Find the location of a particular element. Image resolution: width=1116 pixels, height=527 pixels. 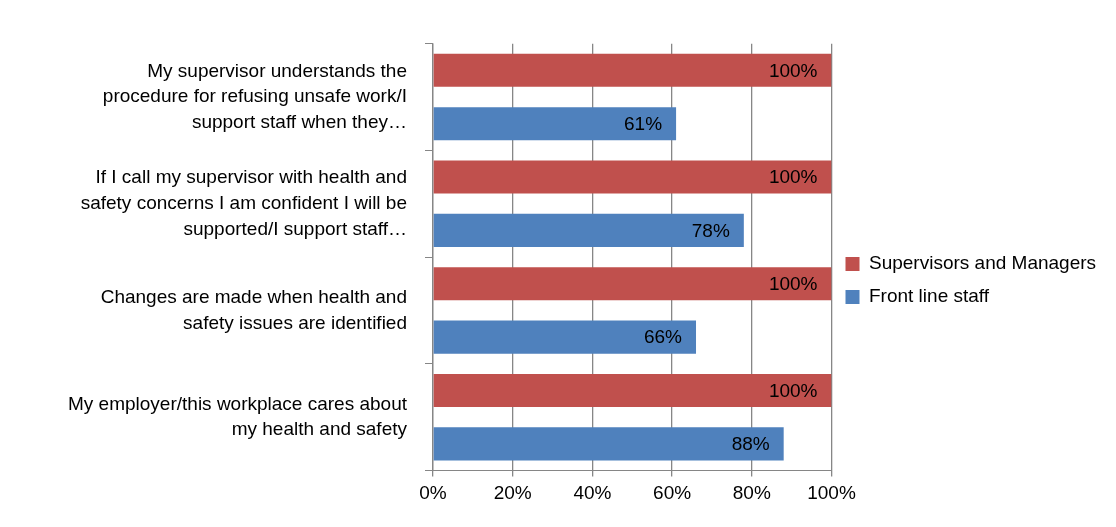

x-tick-label: 20% is located at coordinates (512, 493).